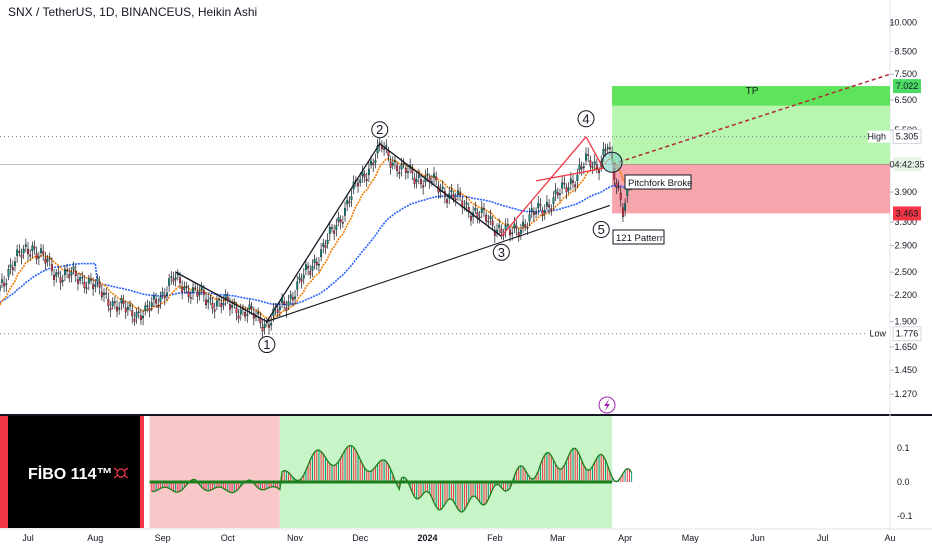 This screenshot has height=555, width=932. I want to click on pattern-text: 121 Pattern, so click(640, 238).